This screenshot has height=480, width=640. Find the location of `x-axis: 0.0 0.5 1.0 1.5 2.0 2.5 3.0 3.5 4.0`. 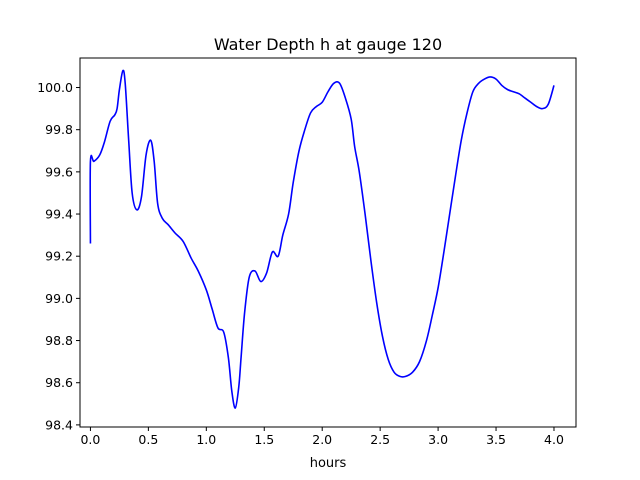

x-axis: 0.0 0.5 1.0 1.5 2.0 2.5 3.0 3.5 4.0 is located at coordinates (322, 437).